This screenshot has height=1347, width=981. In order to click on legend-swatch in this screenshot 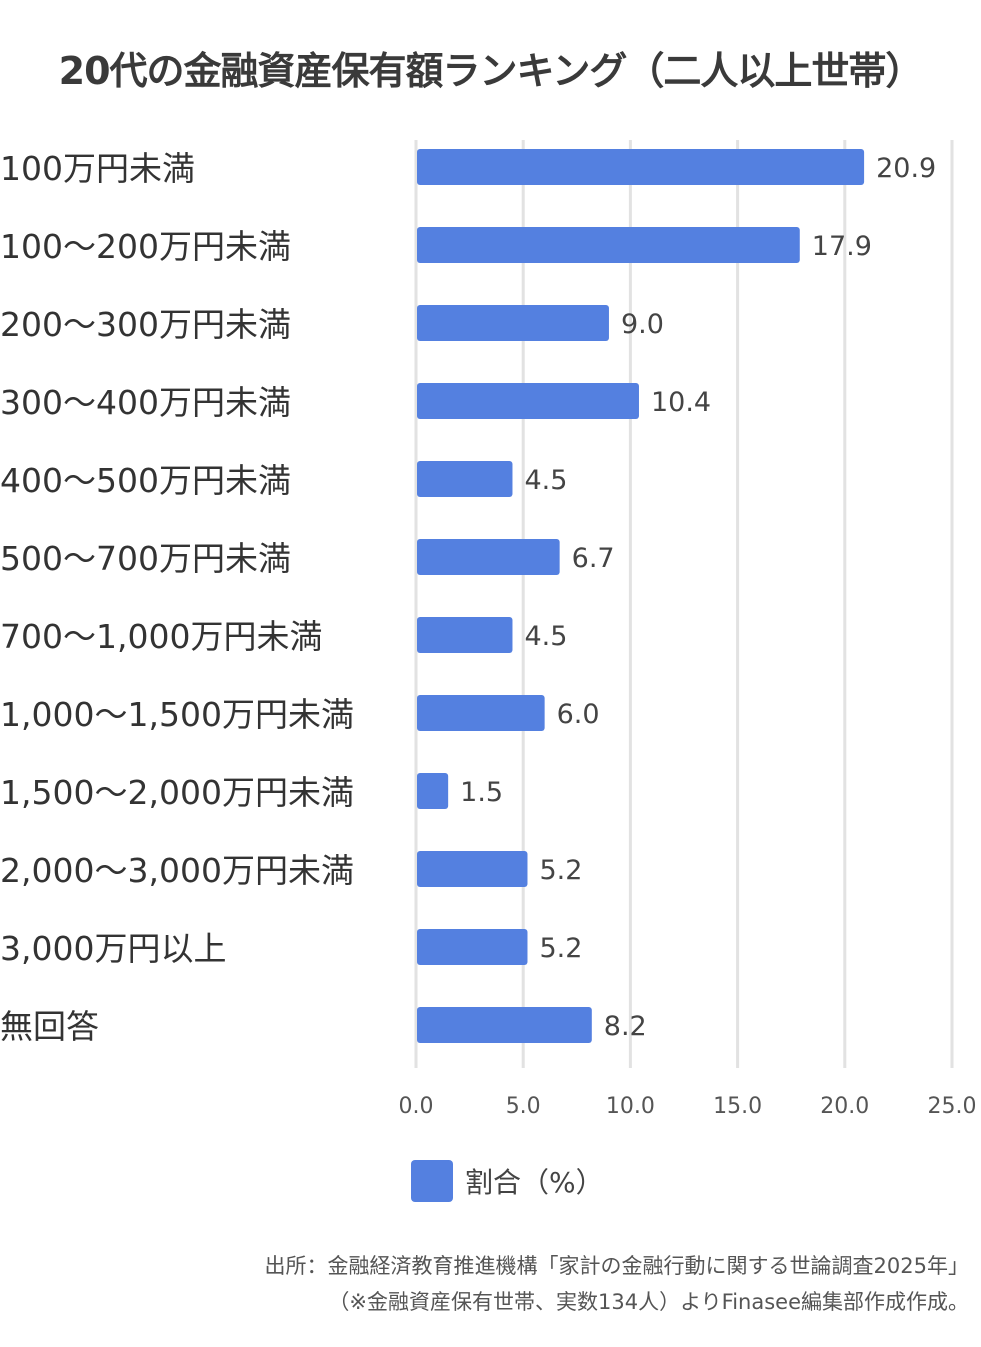, I will do `click(432, 1181)`.